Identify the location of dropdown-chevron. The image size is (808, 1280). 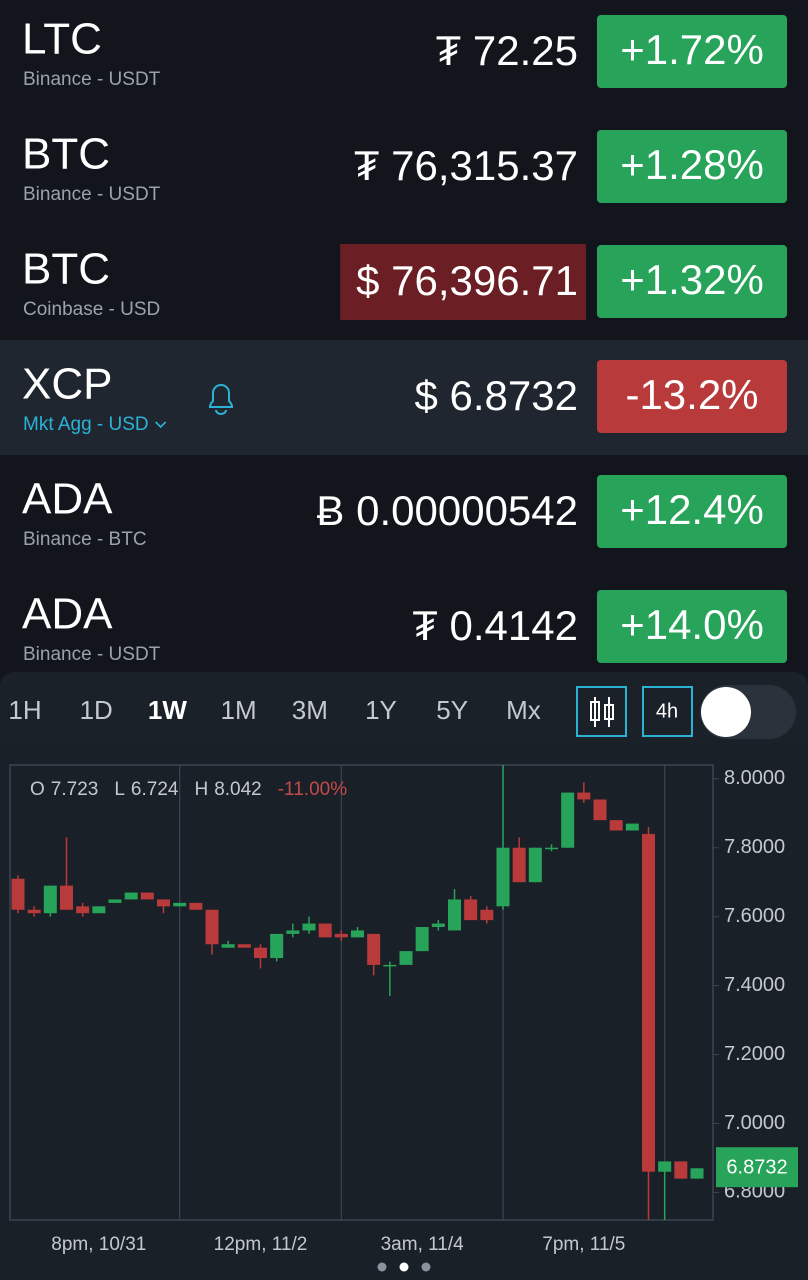
(161, 425).